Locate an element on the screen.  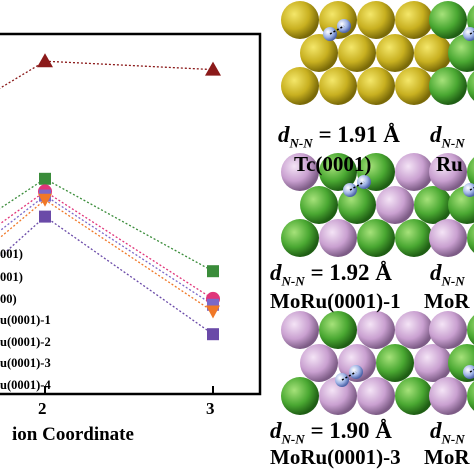
dnn-label-tc: dN-N = 1.91 Å is located at coordinates (339, 136).